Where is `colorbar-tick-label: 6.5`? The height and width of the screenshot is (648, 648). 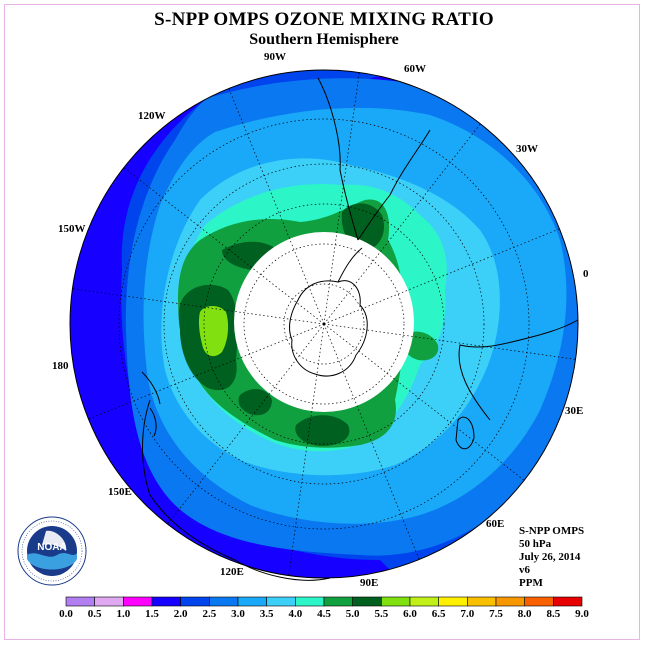 colorbar-tick-label: 6.5 is located at coordinates (438, 614).